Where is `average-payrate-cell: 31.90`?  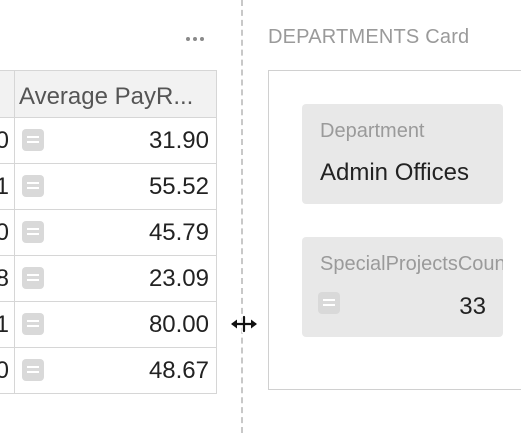 average-payrate-cell: 31.90 is located at coordinates (178, 140).